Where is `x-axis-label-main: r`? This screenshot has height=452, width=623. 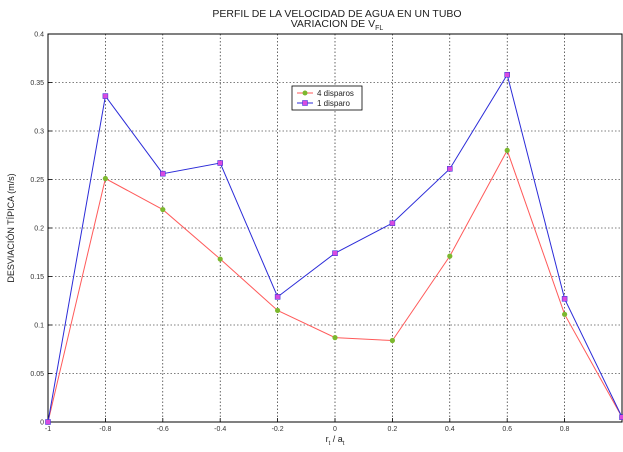 x-axis-label-main: r is located at coordinates (327, 439).